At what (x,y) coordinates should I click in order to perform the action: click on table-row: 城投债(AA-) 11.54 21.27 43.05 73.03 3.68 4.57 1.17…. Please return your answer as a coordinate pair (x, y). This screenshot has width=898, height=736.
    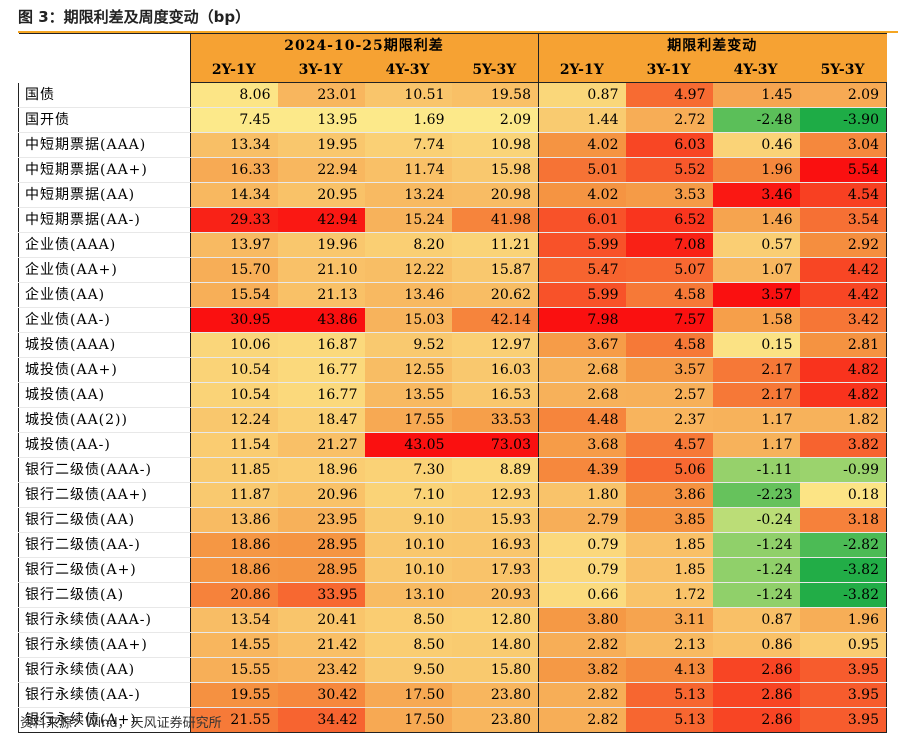
    Looking at the image, I should click on (452, 445).